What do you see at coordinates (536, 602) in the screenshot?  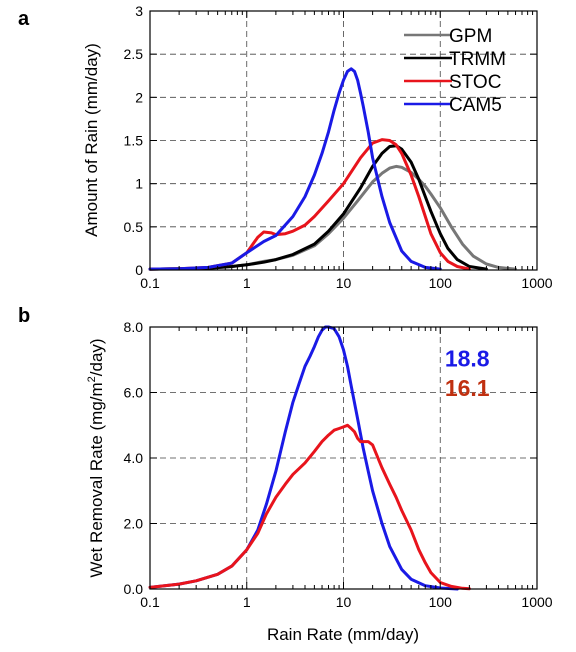 I see `panel-b-x-tick-label: 1000` at bounding box center [536, 602].